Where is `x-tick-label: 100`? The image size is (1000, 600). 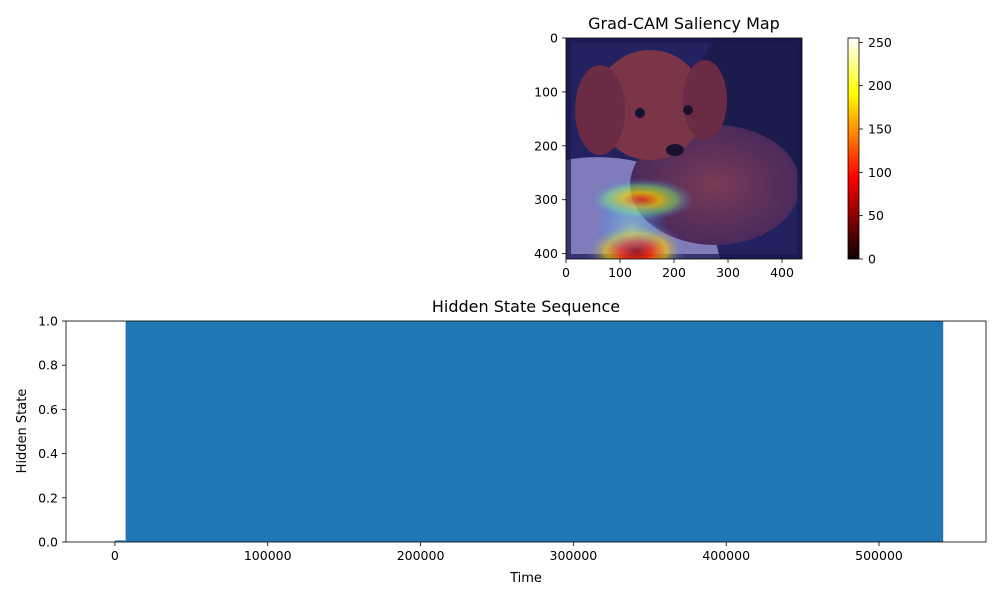 x-tick-label: 100 is located at coordinates (620, 272).